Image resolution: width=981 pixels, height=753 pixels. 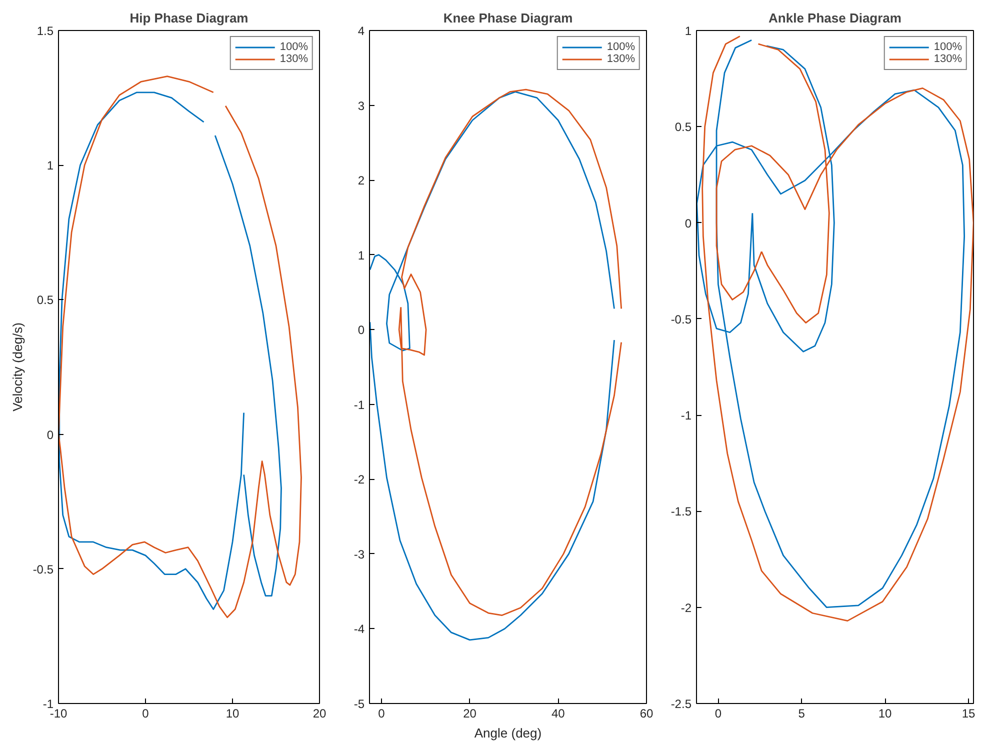 I want to click on x-tick-label: 40, so click(x=558, y=713).